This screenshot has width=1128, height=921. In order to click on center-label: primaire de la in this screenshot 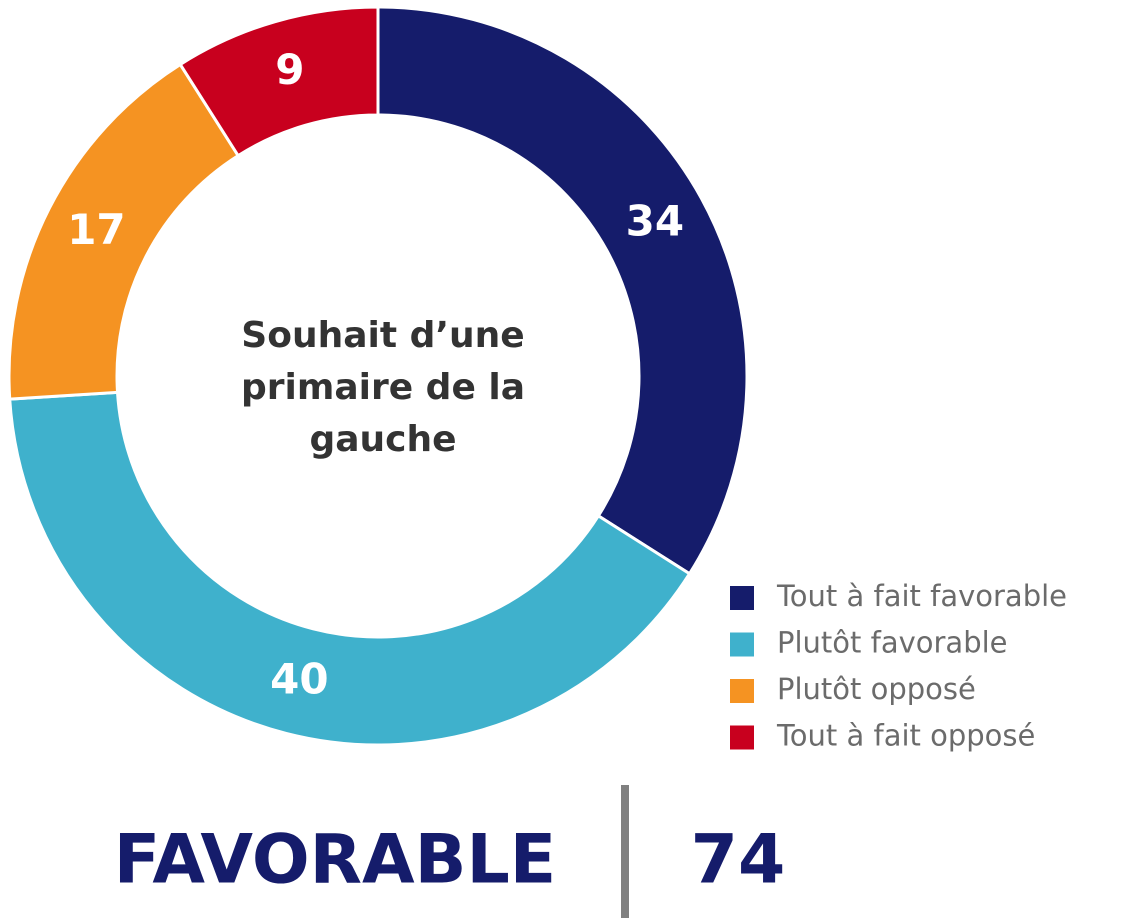, I will do `click(383, 387)`.